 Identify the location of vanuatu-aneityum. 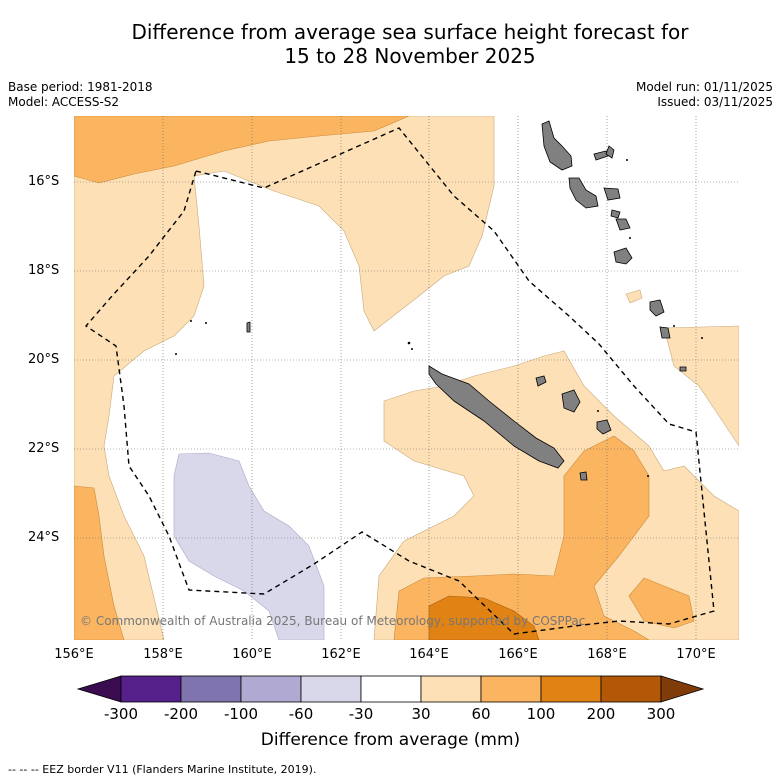
(665, 332).